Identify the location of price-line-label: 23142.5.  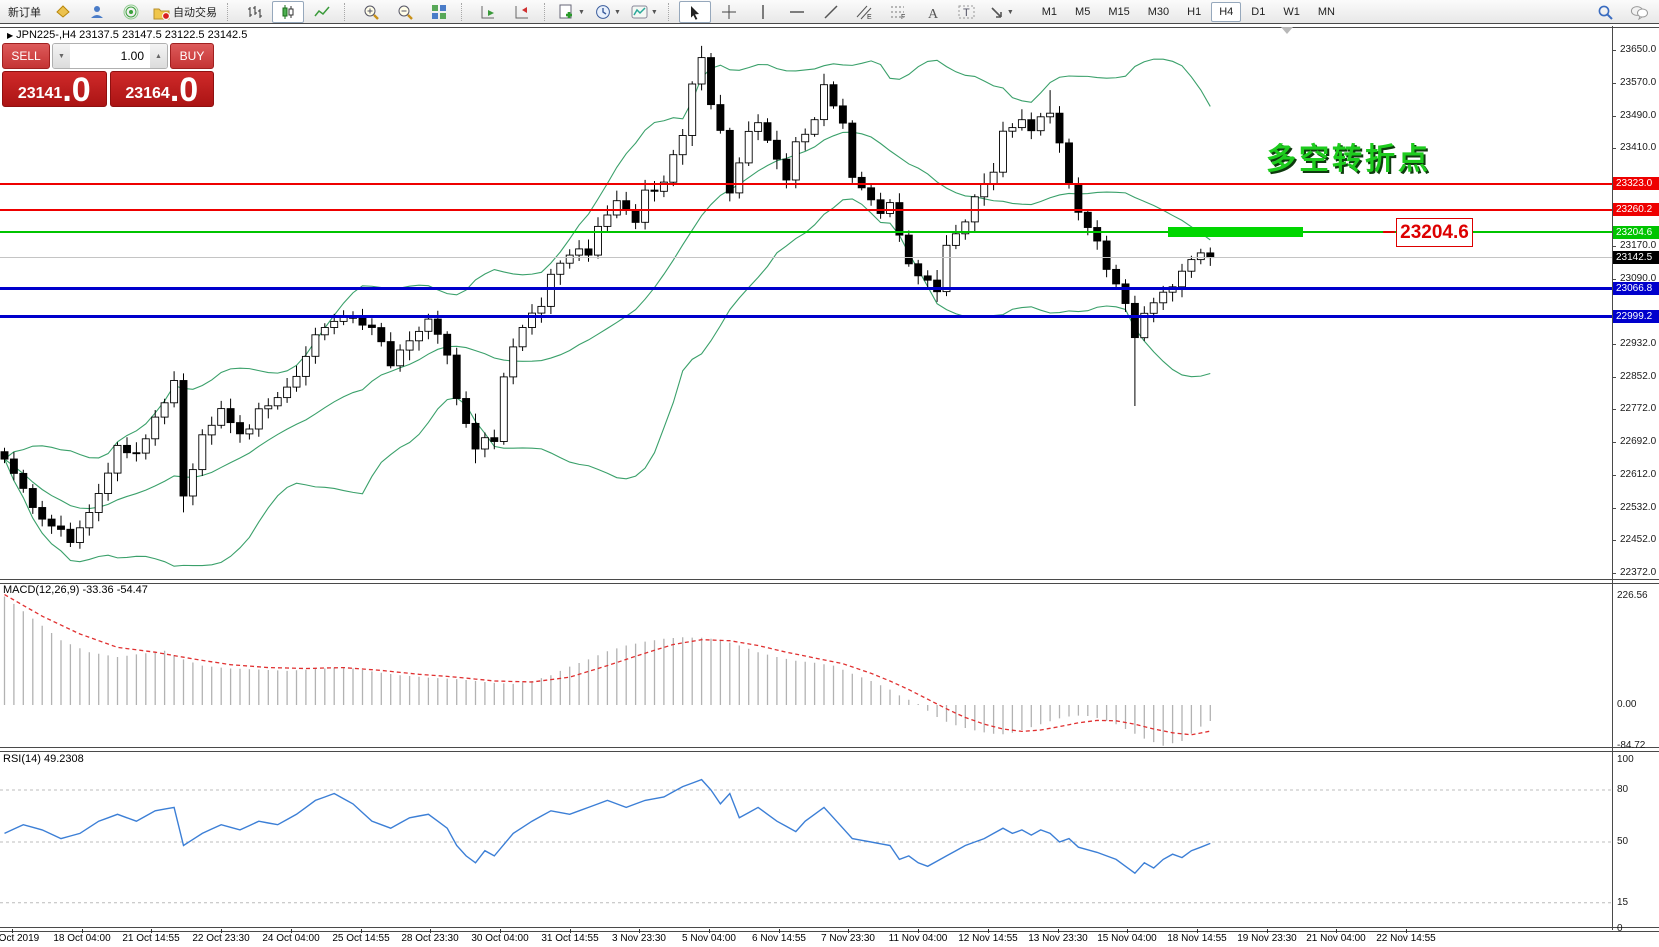
(1636, 258).